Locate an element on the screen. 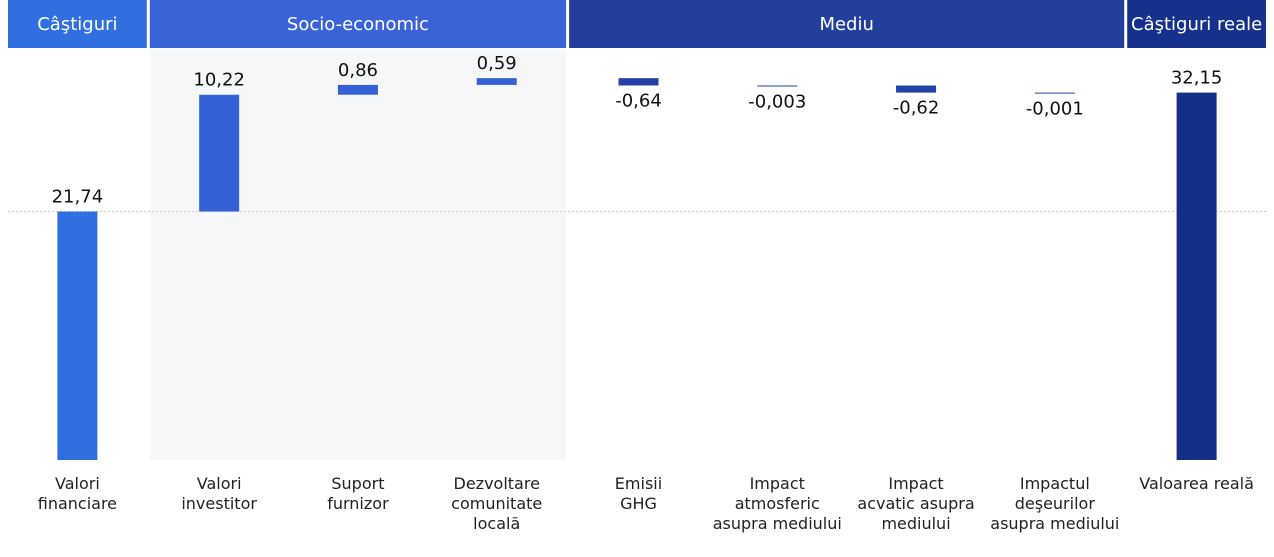 The height and width of the screenshot is (557, 1274). category-label: Emisii GHG is located at coordinates (638, 493).